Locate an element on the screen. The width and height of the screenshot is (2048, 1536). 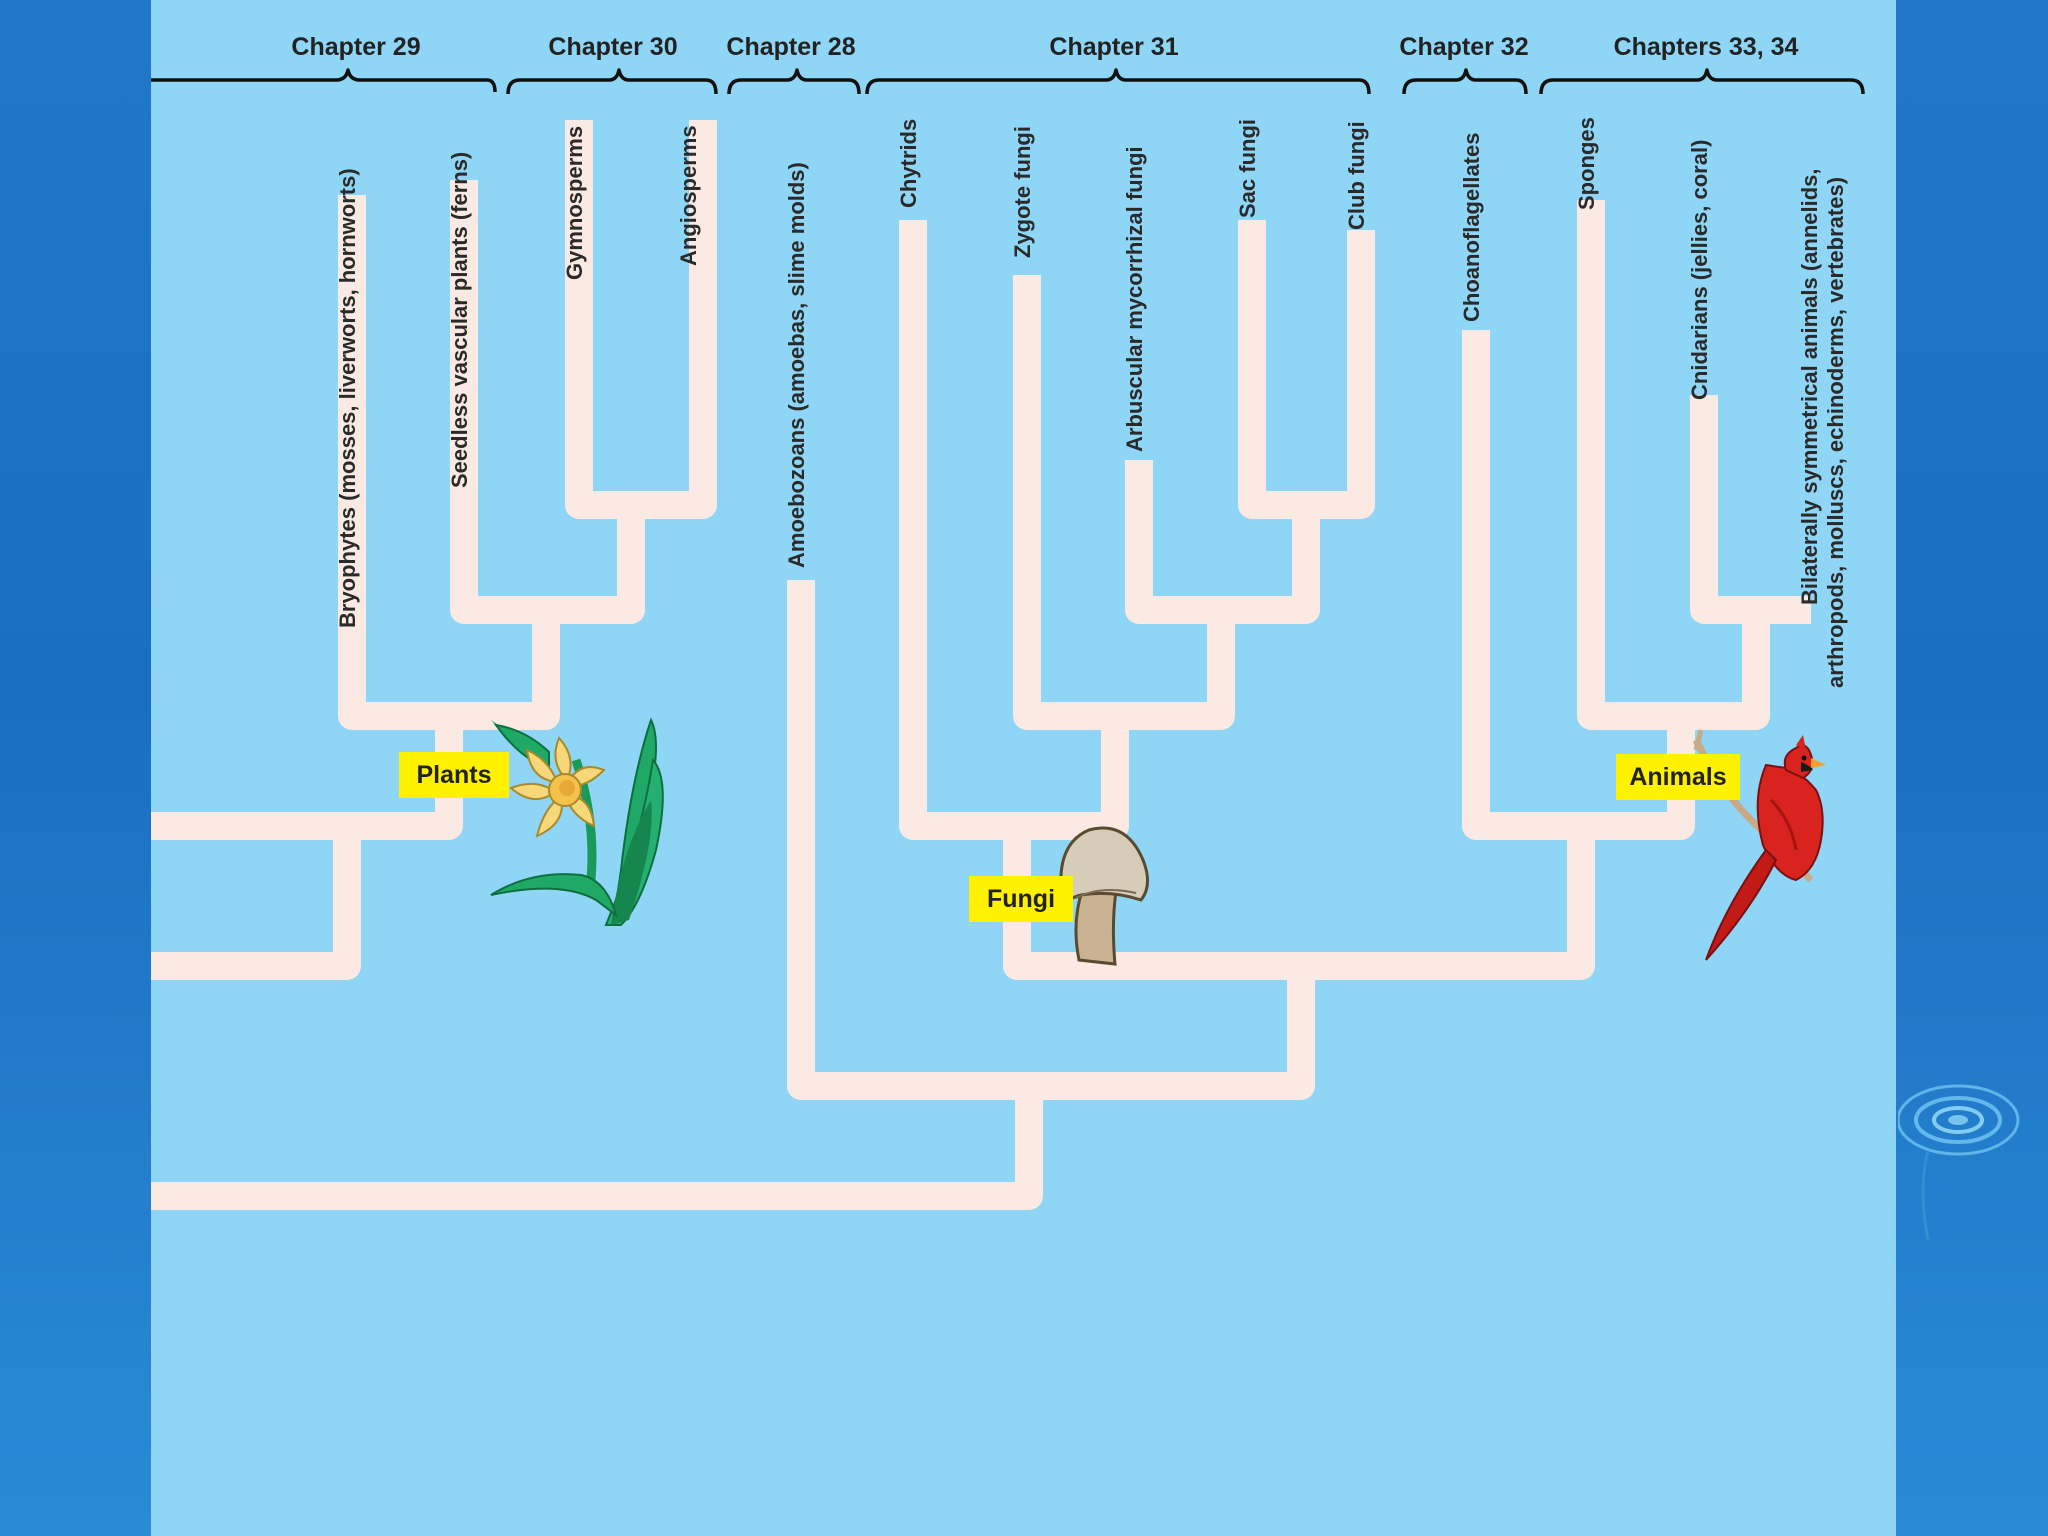
branch-seedless-vascular is located at coordinates (508, 402).